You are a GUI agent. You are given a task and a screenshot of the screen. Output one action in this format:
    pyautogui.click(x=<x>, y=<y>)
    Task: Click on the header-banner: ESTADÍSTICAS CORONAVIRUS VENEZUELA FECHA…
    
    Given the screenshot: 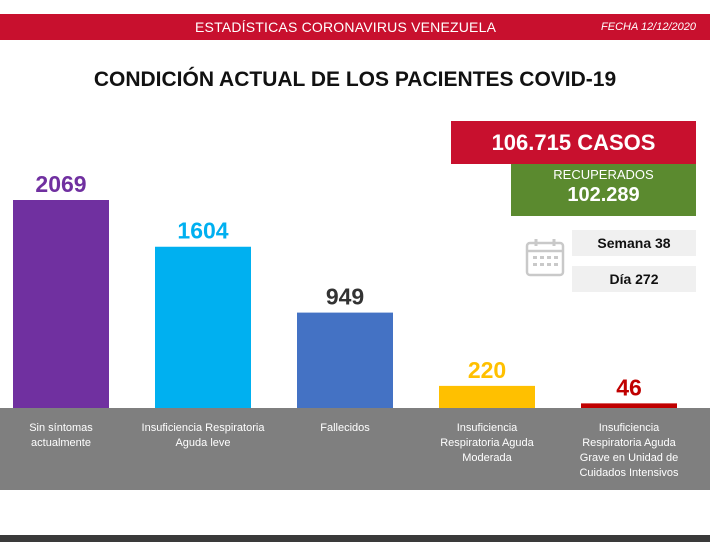 What is the action you would take?
    pyautogui.click(x=355, y=27)
    